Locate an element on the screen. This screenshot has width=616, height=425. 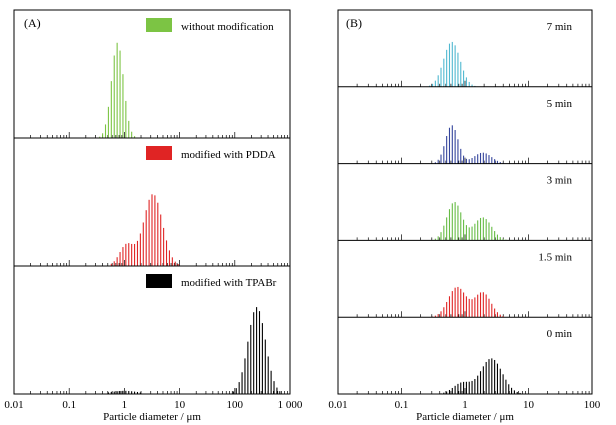
panel-b-letter: (B) is located at coordinates (354, 23).